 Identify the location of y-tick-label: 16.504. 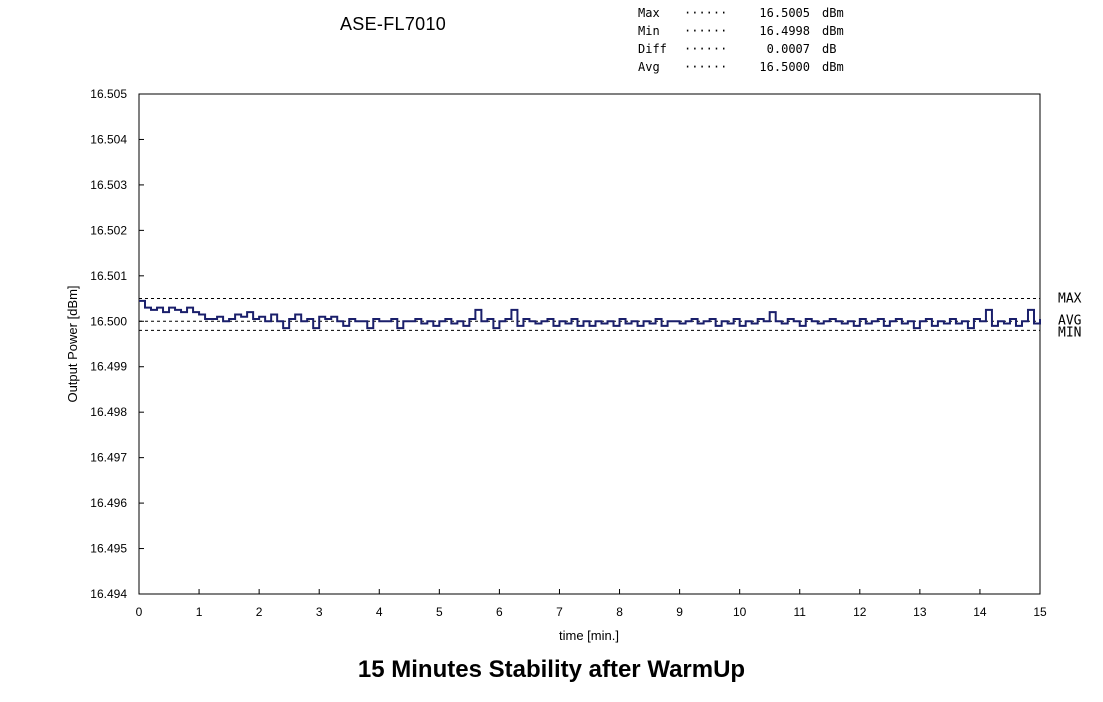
(108, 139).